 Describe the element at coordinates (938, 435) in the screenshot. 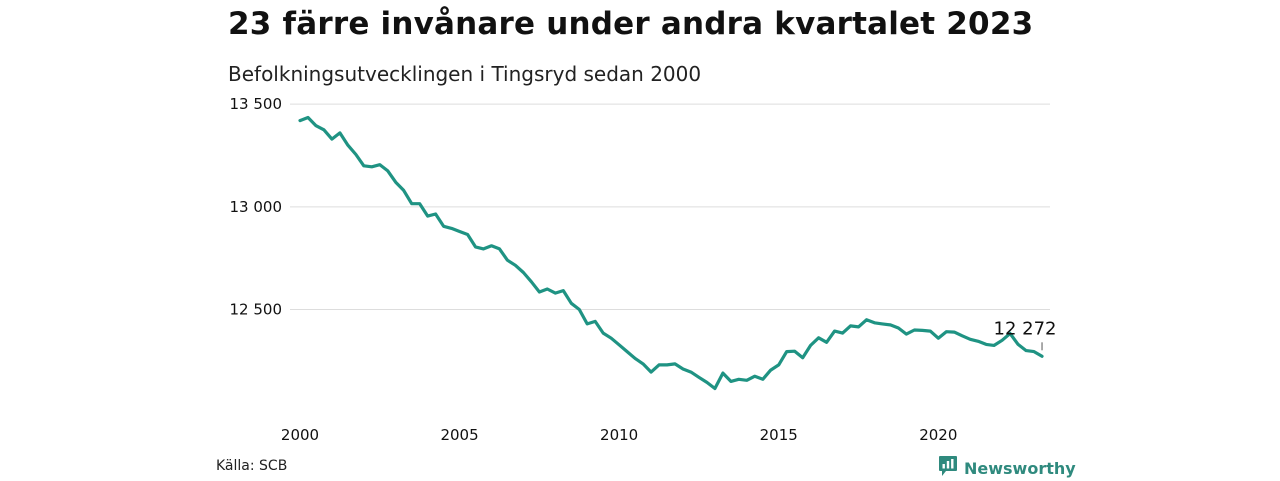

I see `x-tick-label: 2020` at that location.